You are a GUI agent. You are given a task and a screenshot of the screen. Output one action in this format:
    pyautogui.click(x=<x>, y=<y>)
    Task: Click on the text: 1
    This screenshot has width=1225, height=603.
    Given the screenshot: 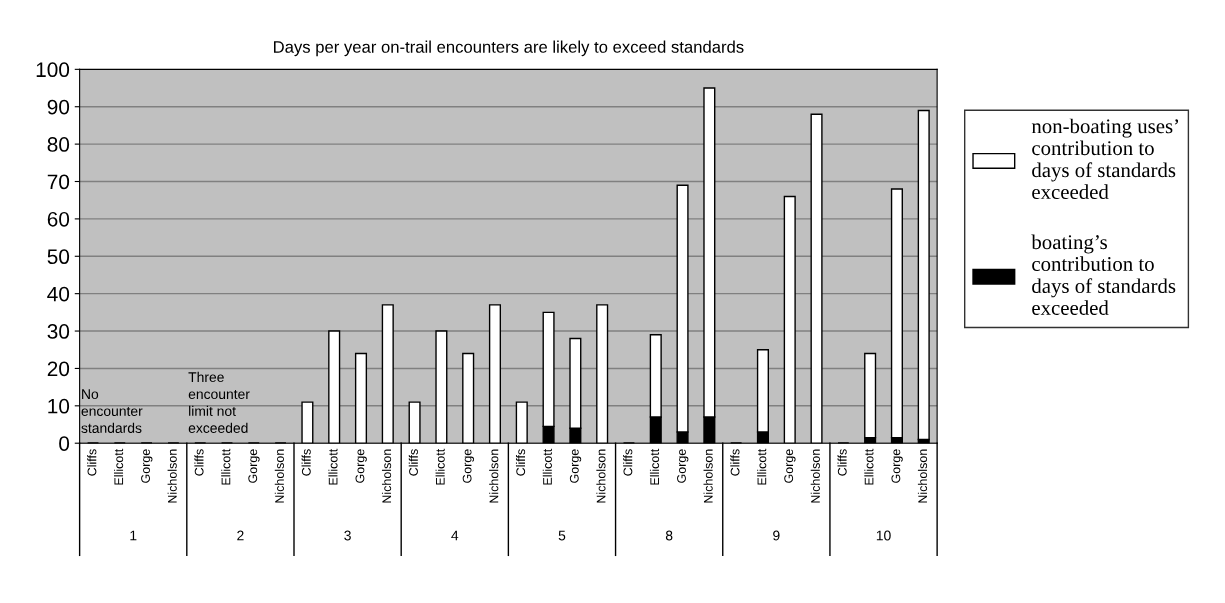 What is the action you would take?
    pyautogui.click(x=133, y=535)
    